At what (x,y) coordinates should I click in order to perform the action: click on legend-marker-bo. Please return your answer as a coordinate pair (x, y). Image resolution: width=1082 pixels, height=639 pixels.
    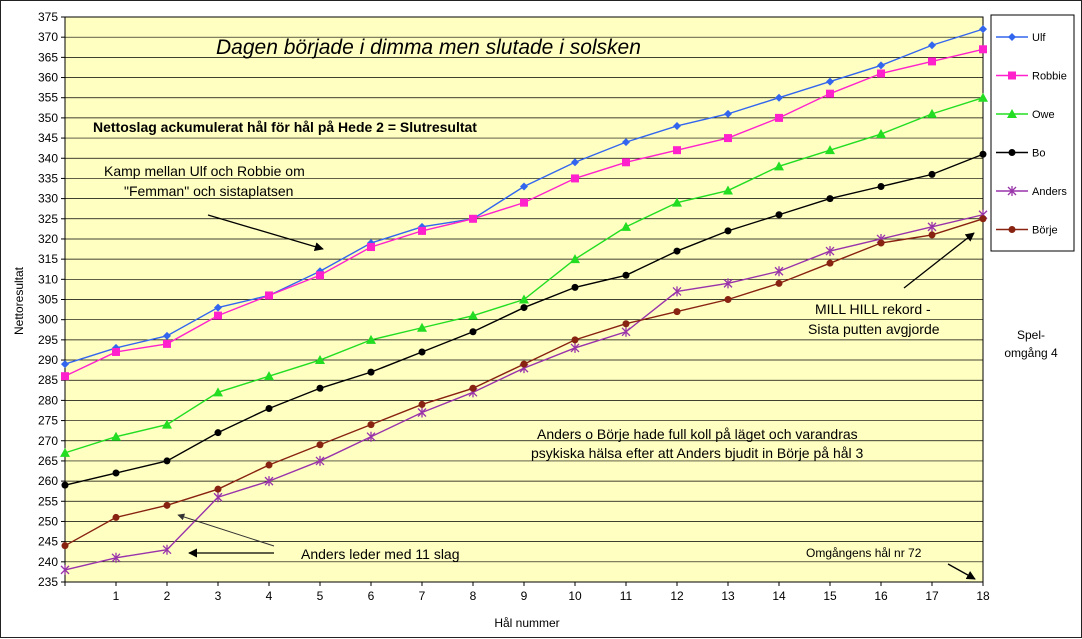
    Looking at the image, I should click on (1012, 152).